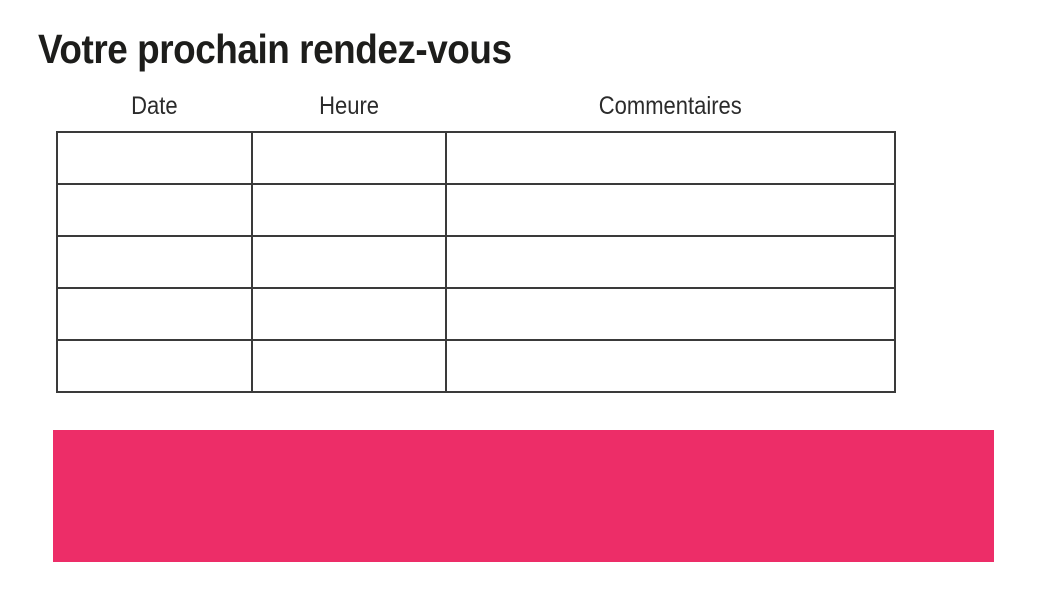 The height and width of the screenshot is (600, 1050). What do you see at coordinates (670, 106) in the screenshot?
I see `column-header-label: Commentaires` at bounding box center [670, 106].